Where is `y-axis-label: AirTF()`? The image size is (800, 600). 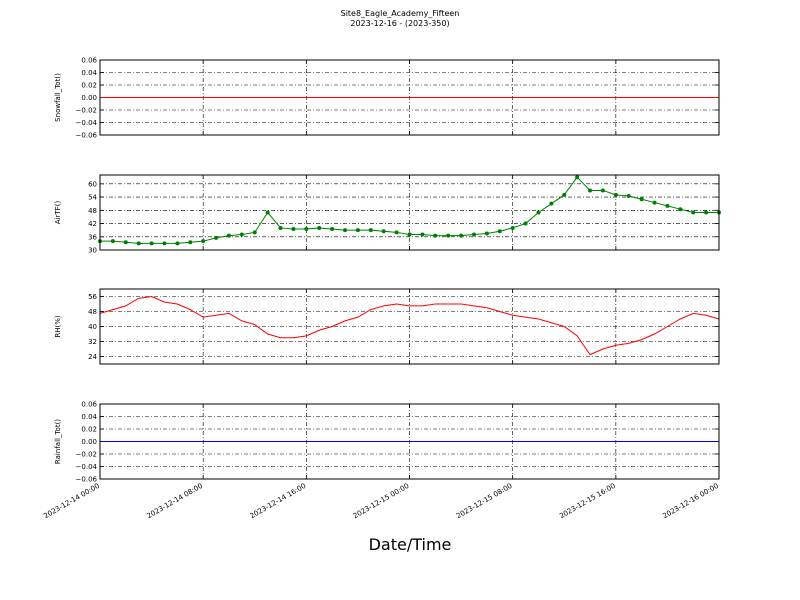
y-axis-label: AirTF() is located at coordinates (58, 213).